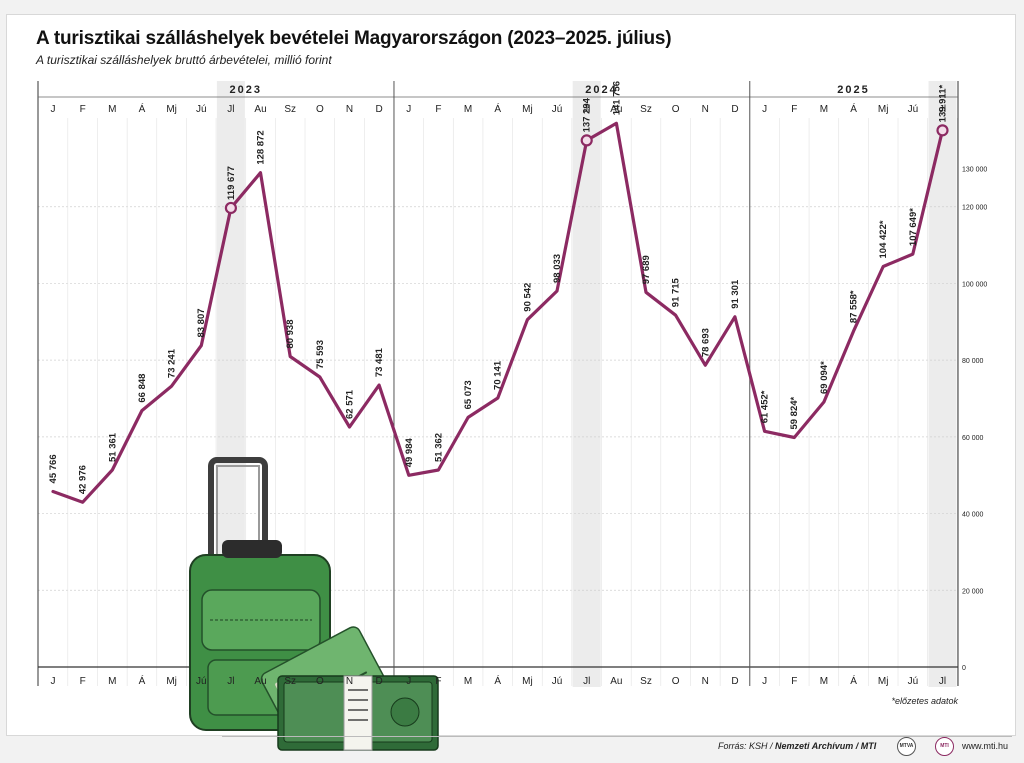  I want to click on data-label: 107 649*, so click(913, 227).